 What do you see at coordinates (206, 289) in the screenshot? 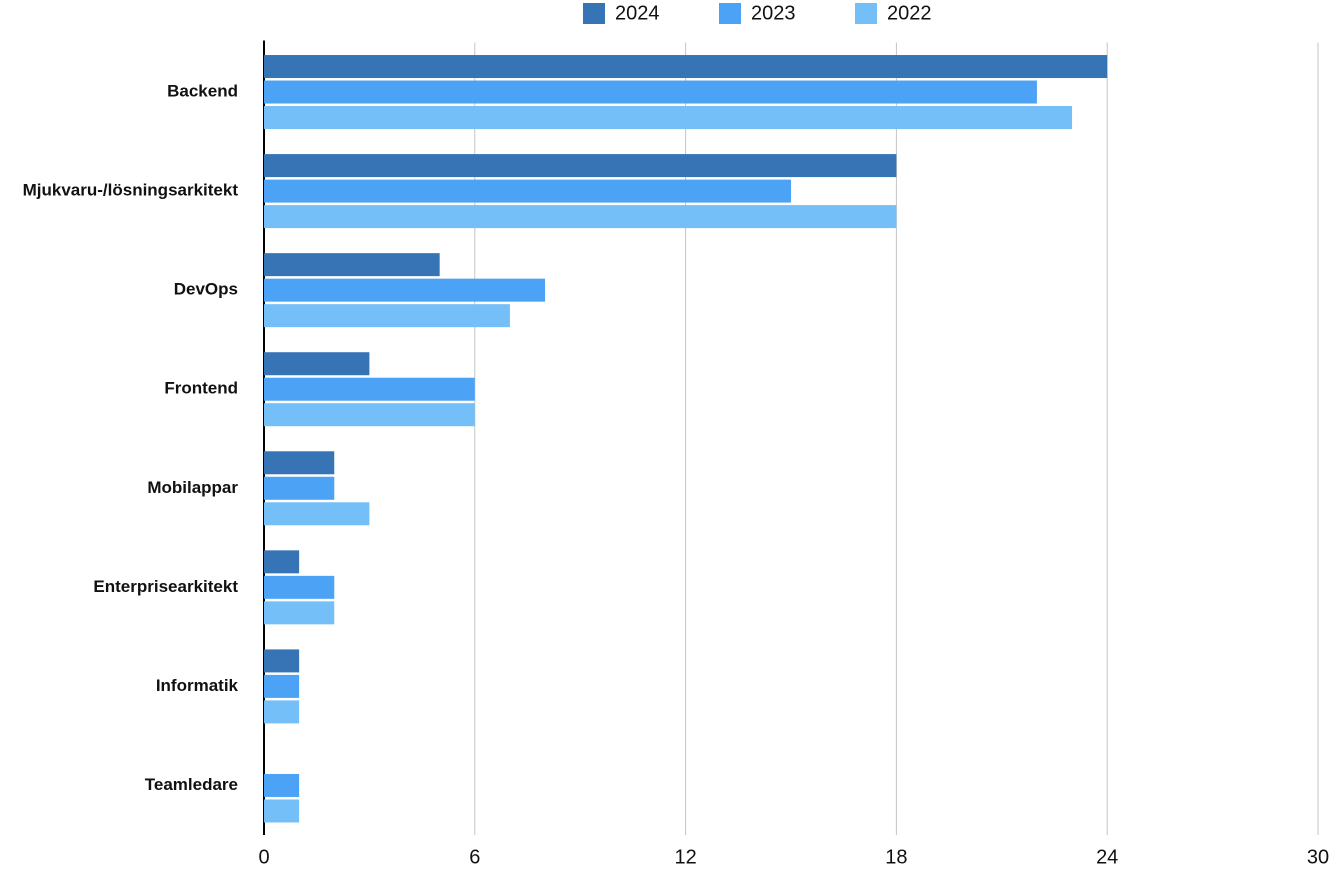
I see `y-tick-label: DevOps` at bounding box center [206, 289].